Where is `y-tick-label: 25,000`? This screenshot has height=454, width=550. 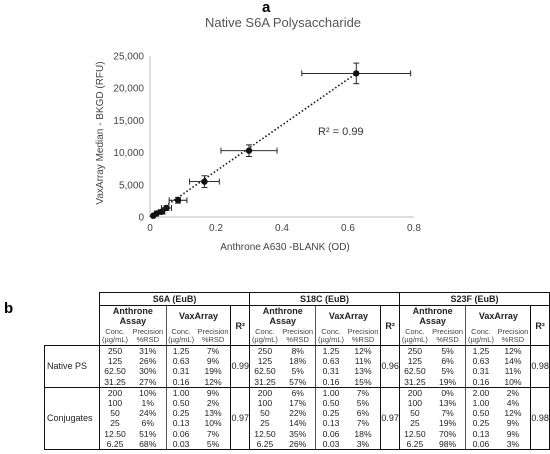 y-tick-label: 25,000 is located at coordinates (128, 57).